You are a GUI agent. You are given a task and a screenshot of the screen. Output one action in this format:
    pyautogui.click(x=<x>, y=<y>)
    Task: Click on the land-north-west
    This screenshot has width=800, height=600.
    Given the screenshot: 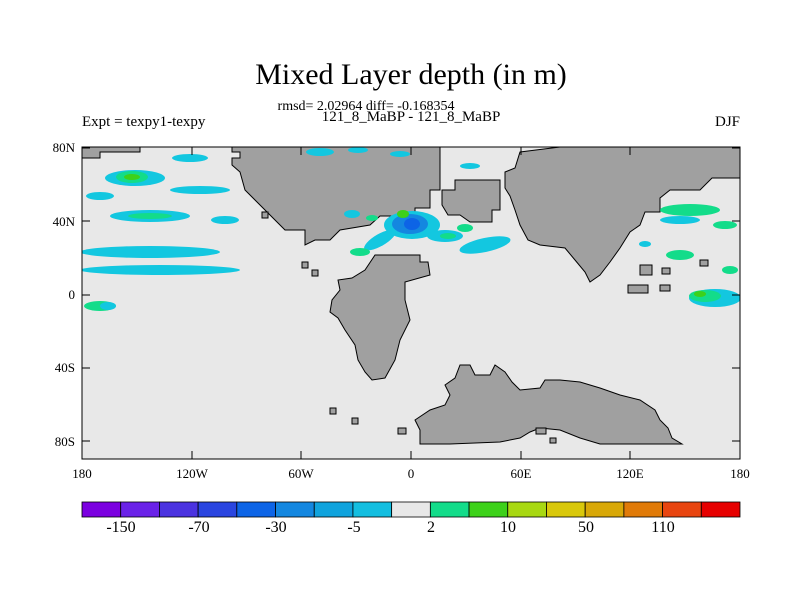 What is the action you would take?
    pyautogui.click(x=336, y=196)
    